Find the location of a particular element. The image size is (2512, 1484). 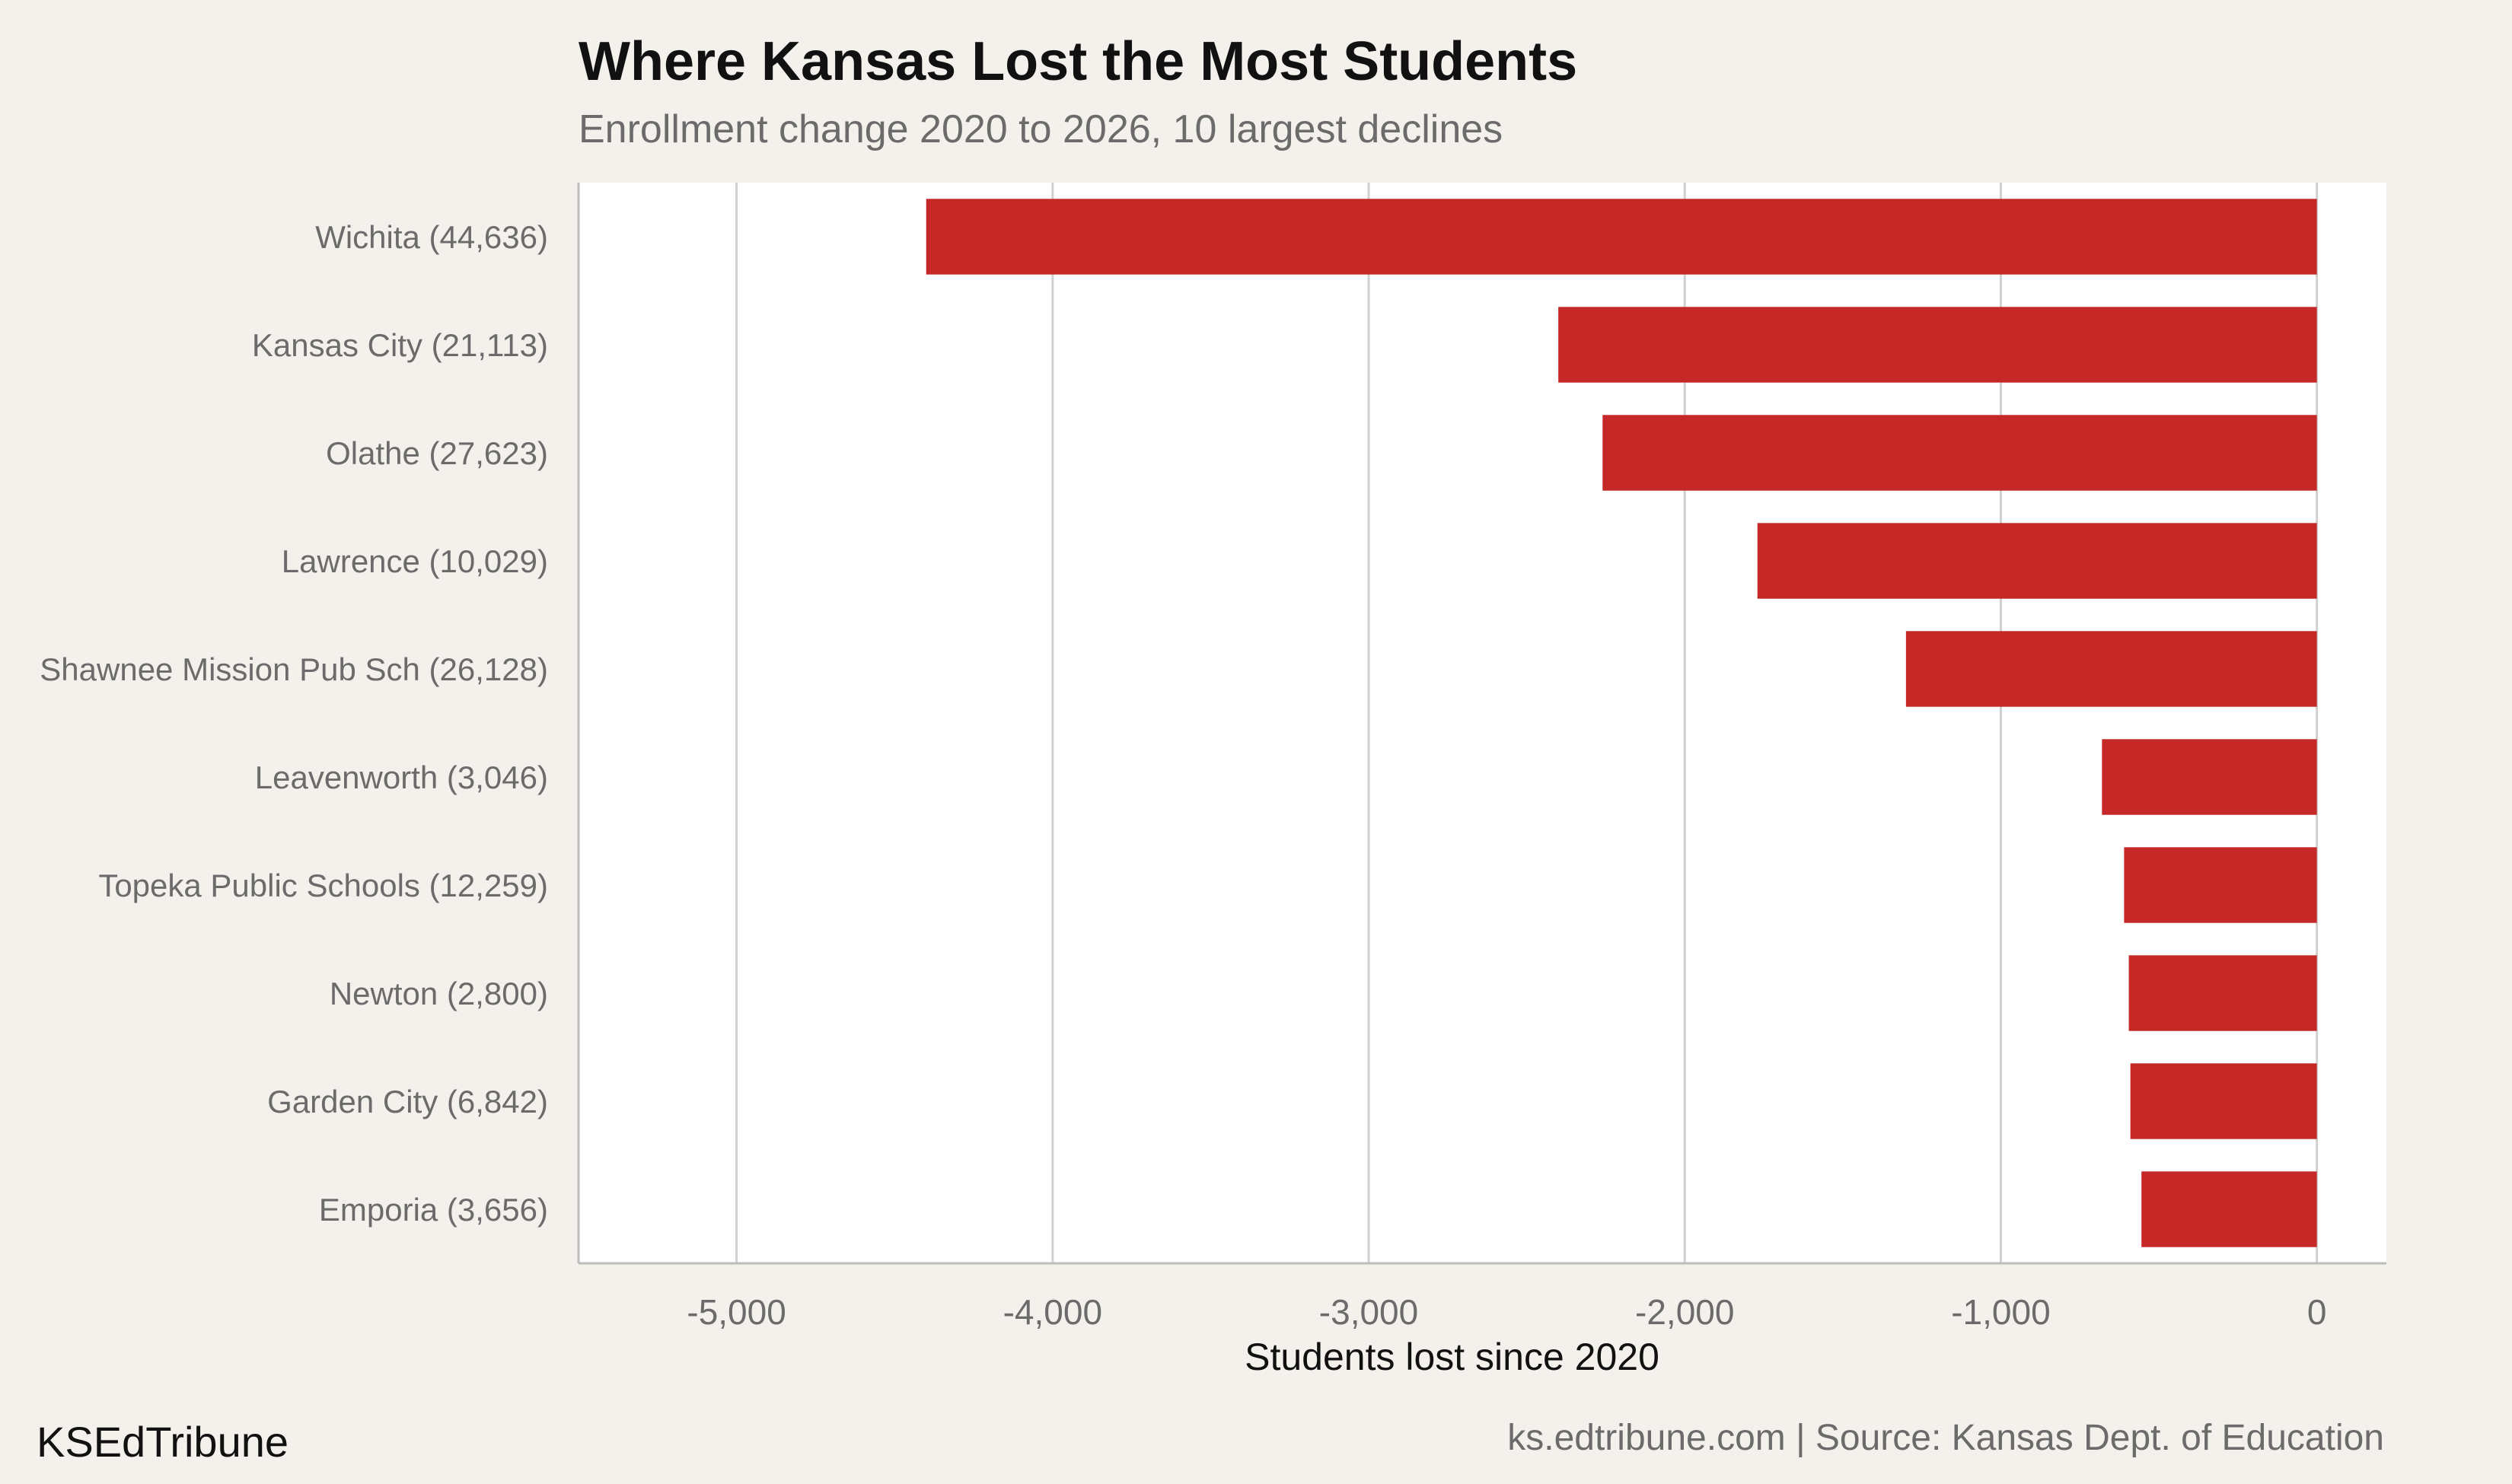

x-tick-label: -2,000 is located at coordinates (1684, 1312).